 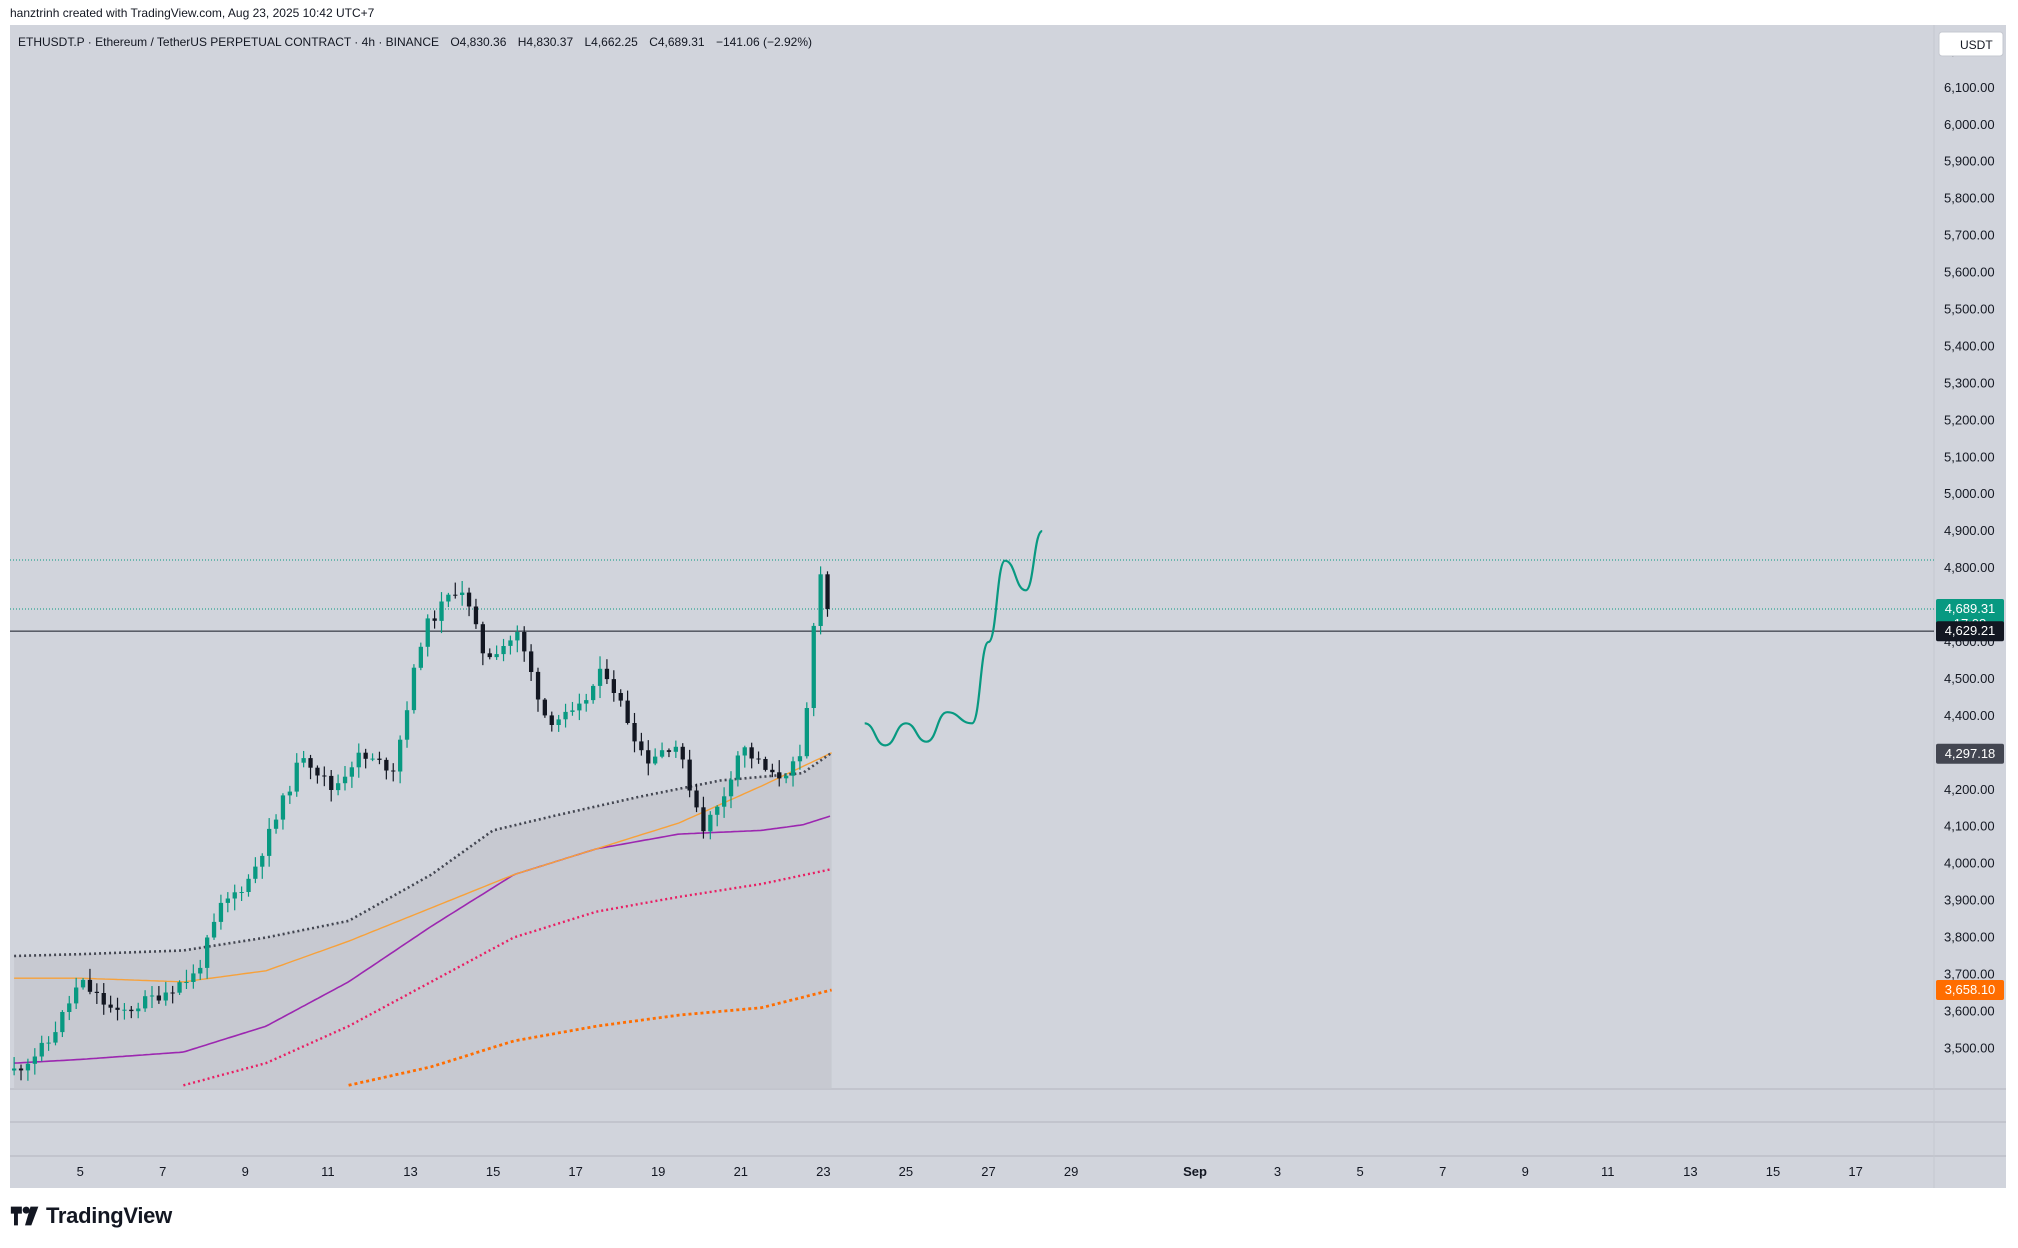 I want to click on tradingview-logo: TradingView, so click(x=91, y=1216).